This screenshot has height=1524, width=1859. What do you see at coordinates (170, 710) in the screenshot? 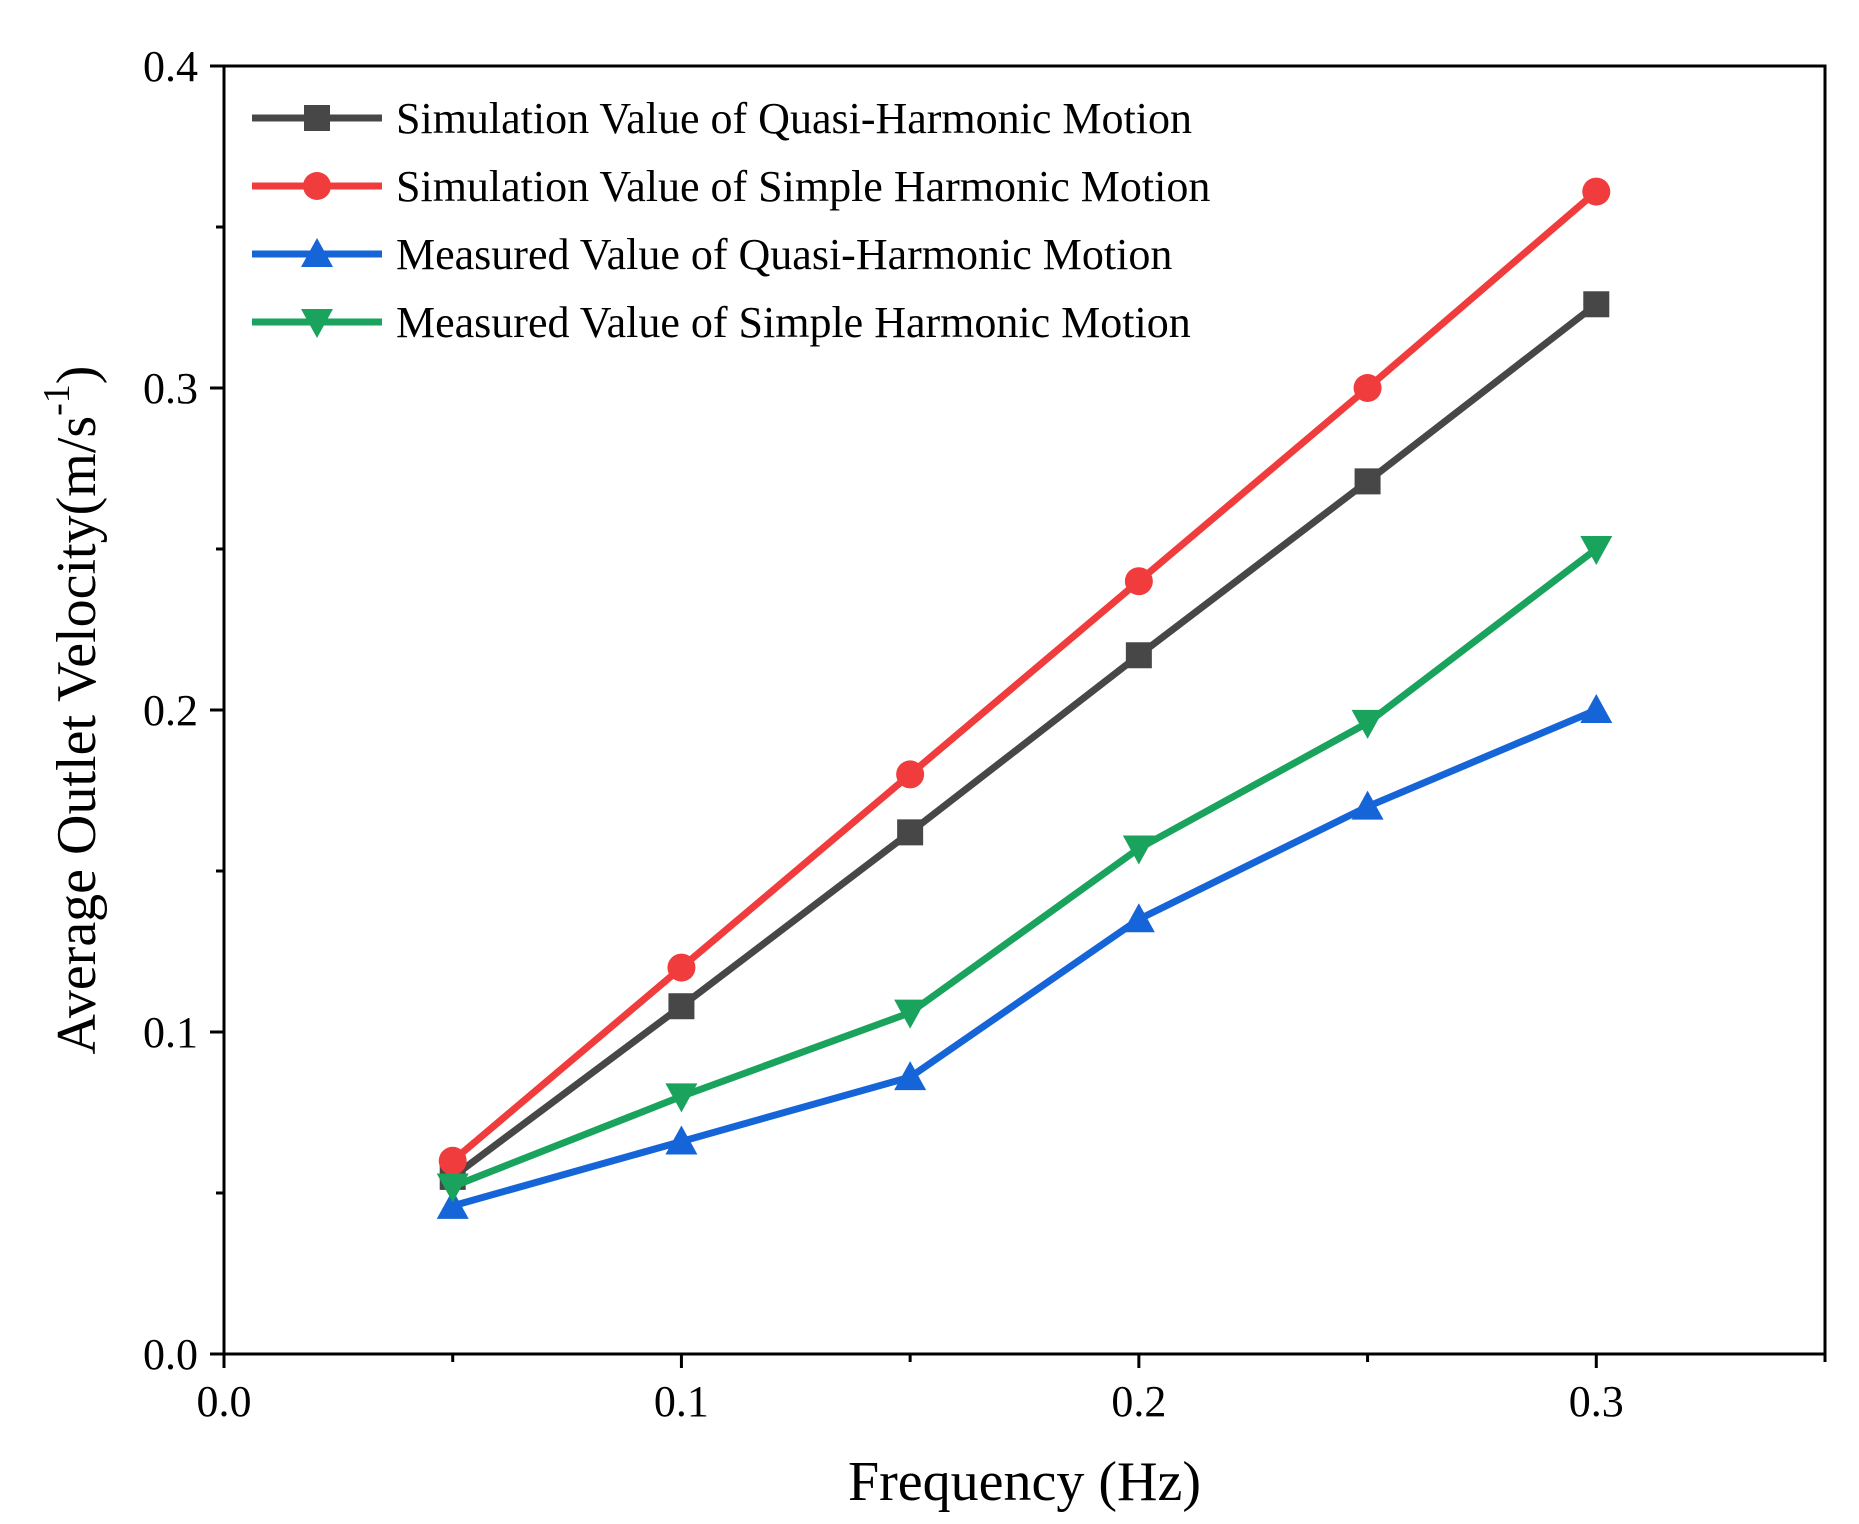
I see `y-tick-label: 0.2` at bounding box center [170, 710].